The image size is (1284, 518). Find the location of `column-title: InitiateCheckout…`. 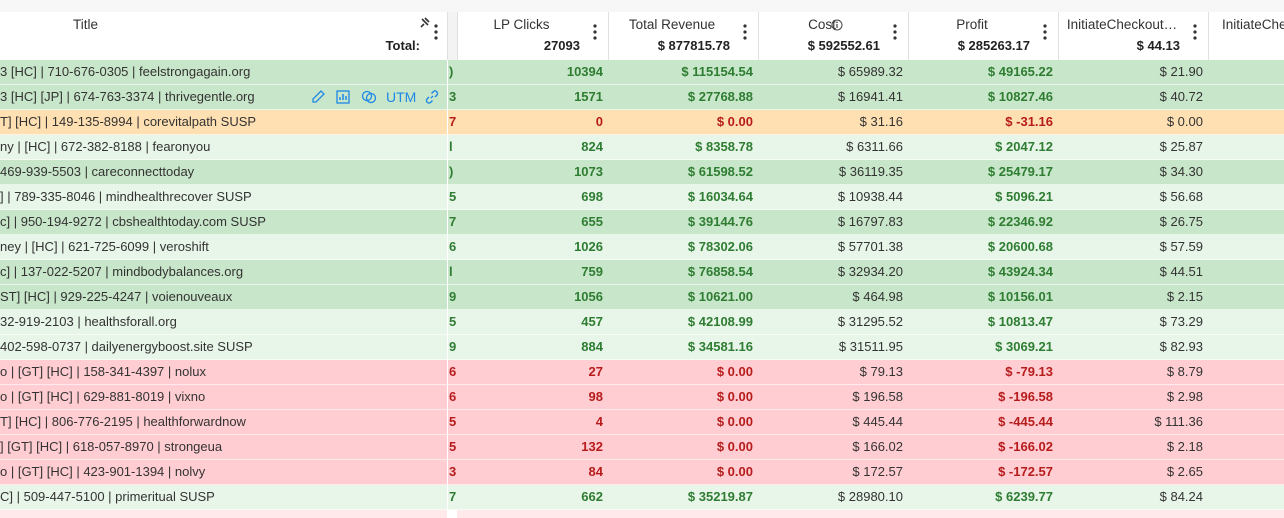

column-title: InitiateCheckout… is located at coordinates (1122, 24).